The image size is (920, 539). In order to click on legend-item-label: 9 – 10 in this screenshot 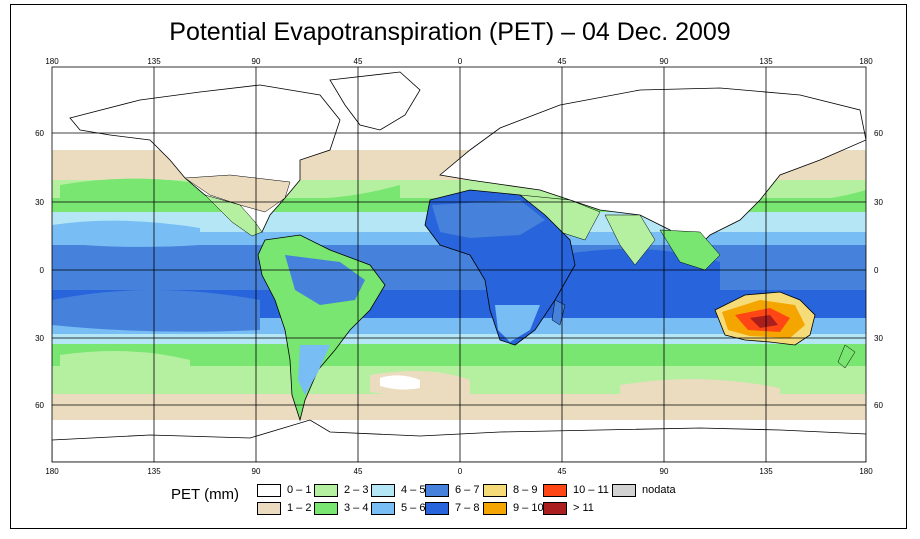, I will do `click(528, 508)`.